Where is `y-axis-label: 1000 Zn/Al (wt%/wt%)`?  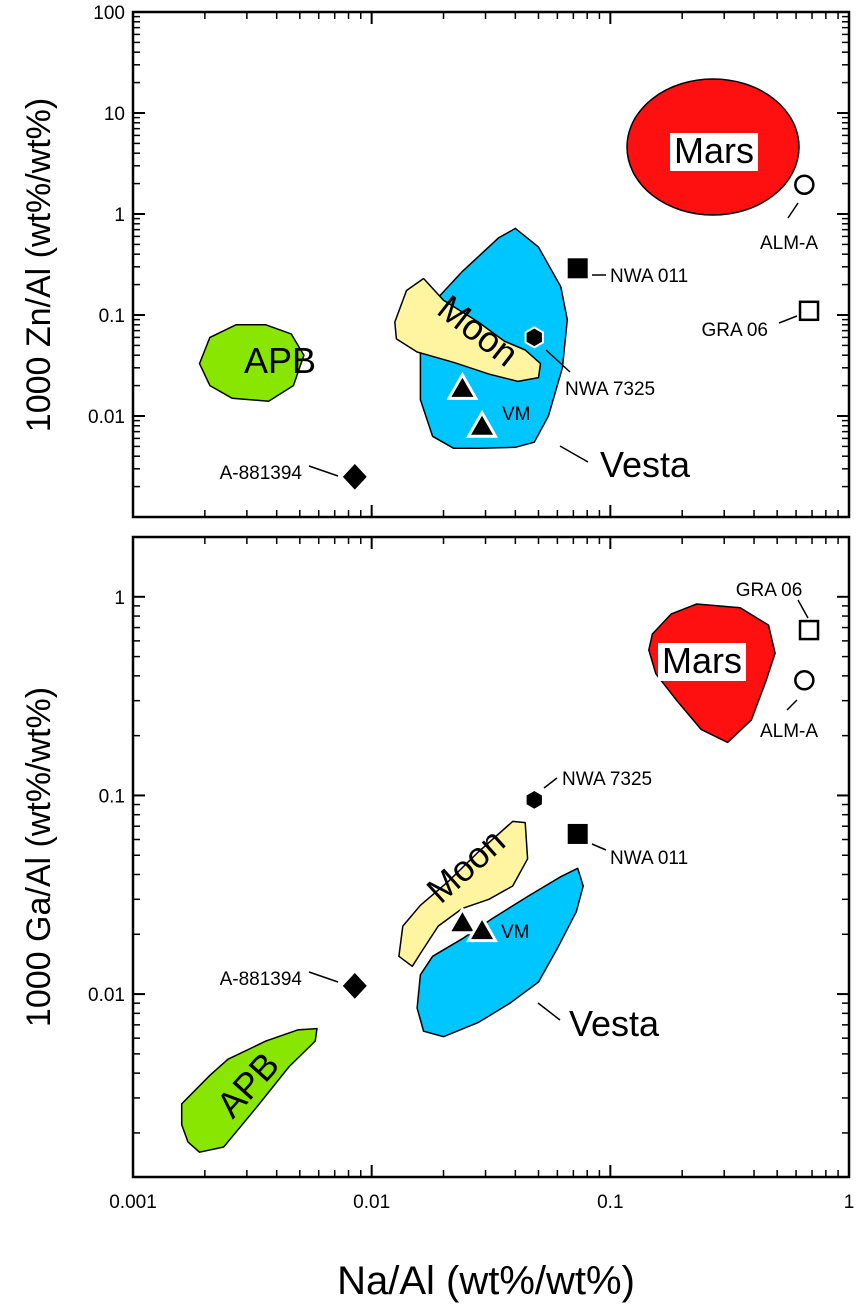 y-axis-label: 1000 Zn/Al (wt%/wt%) is located at coordinates (39, 265).